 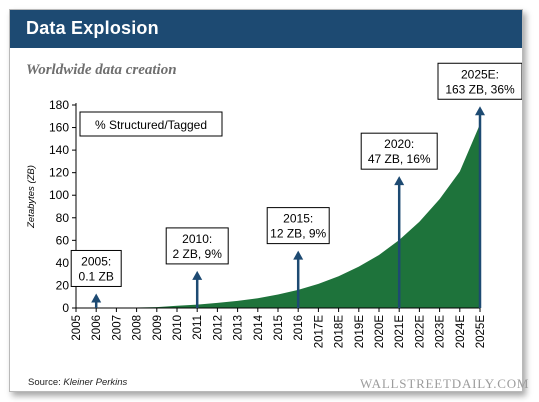 I want to click on legend-box, so click(x=151, y=124).